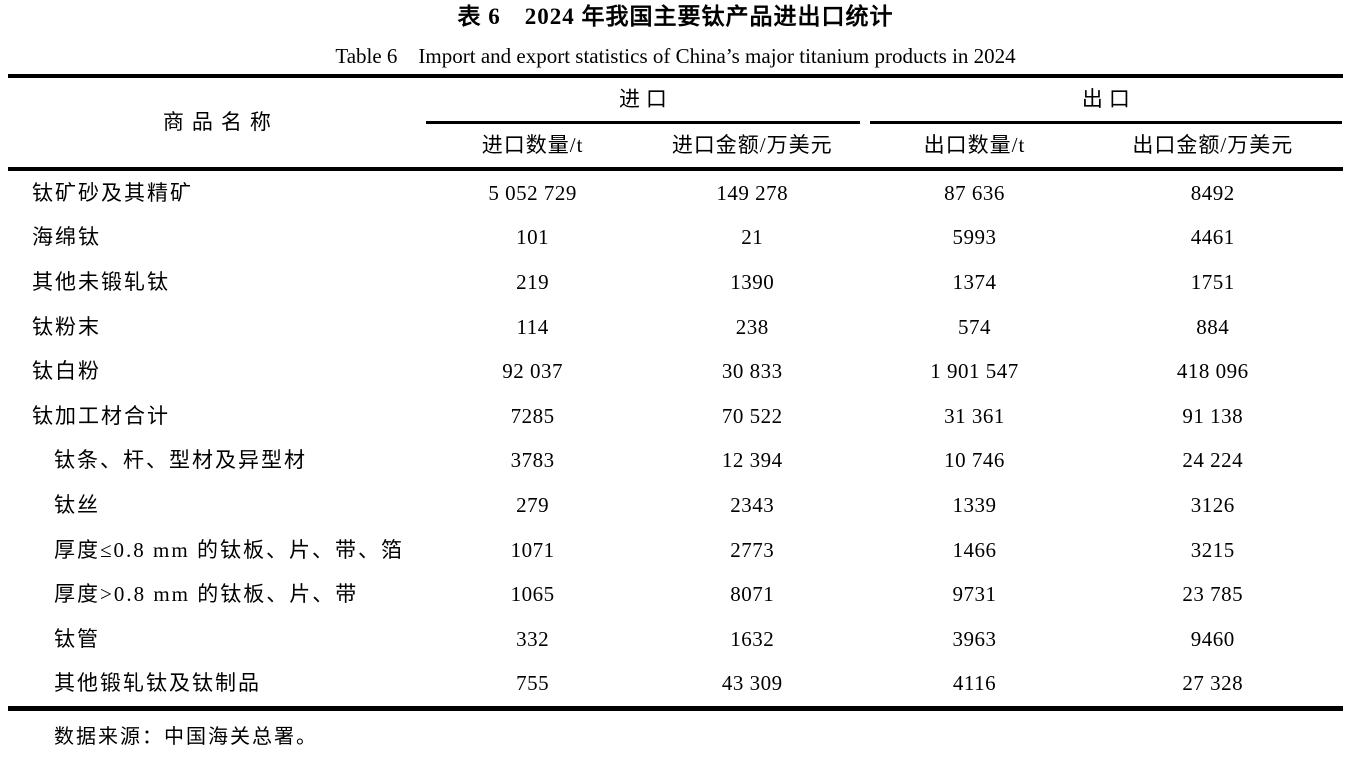 The width and height of the screenshot is (1351, 760). Describe the element at coordinates (752, 638) in the screenshot. I see `value-cell: 1632` at that location.